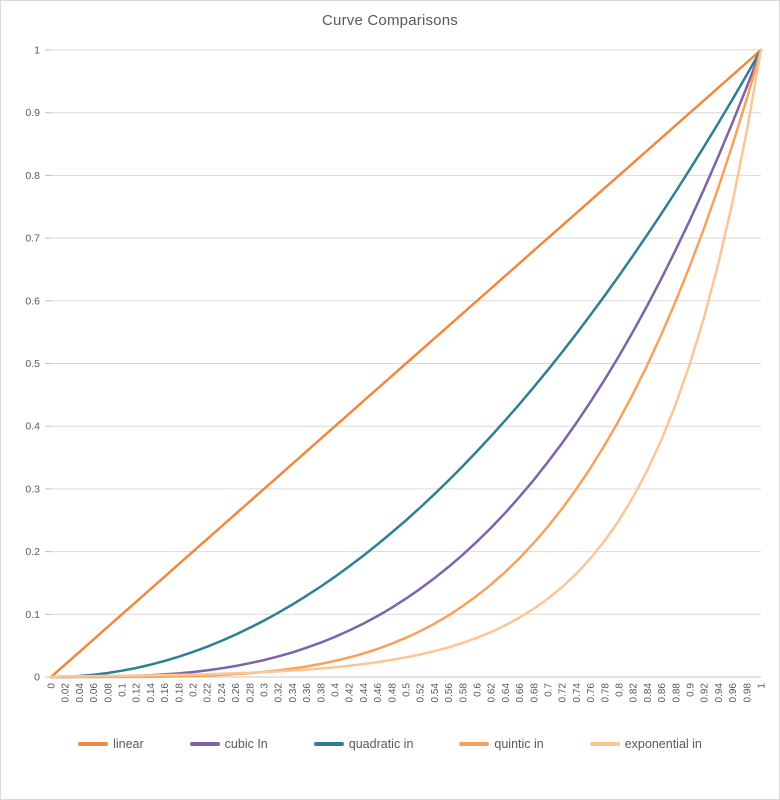  I want to click on x-tick-label: 0.14, so click(151, 693).